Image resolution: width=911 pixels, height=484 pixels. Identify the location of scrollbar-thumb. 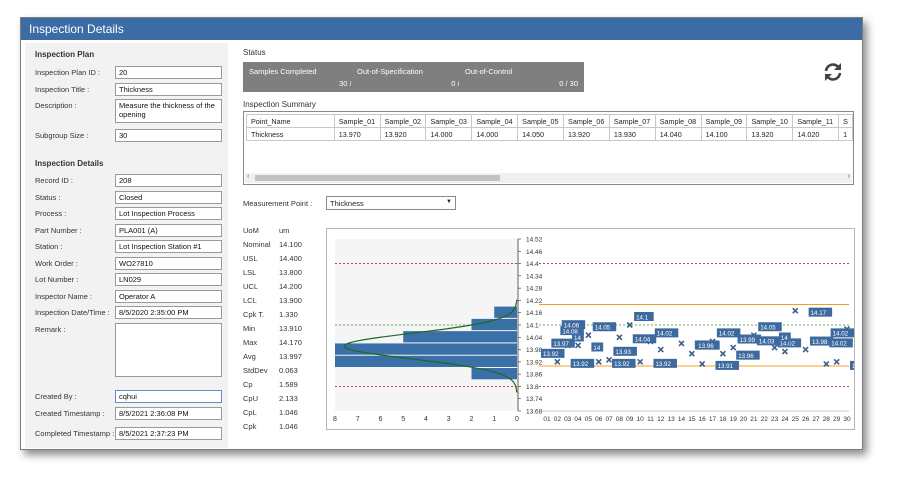
(377, 178).